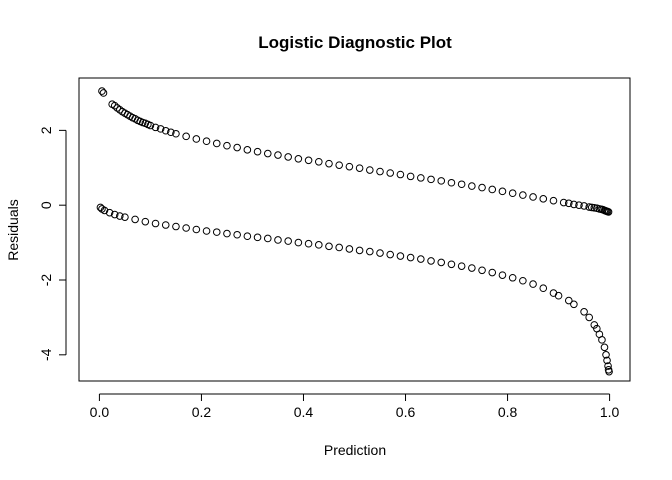 The image size is (672, 480). What do you see at coordinates (100, 412) in the screenshot?
I see `x-tick-label: 0.0` at bounding box center [100, 412].